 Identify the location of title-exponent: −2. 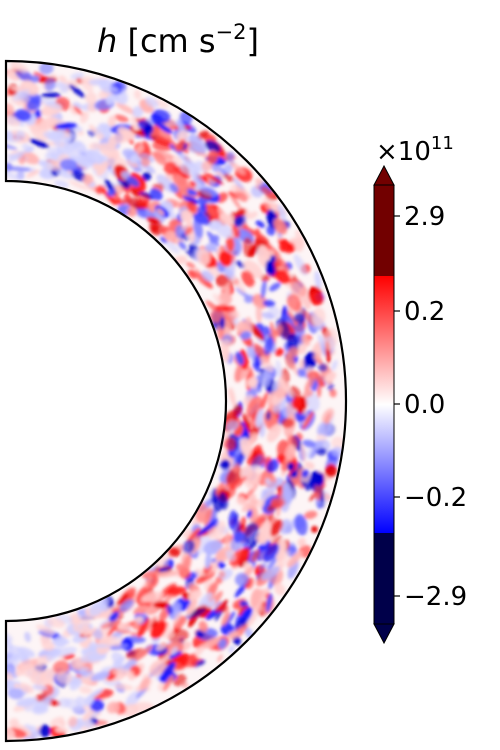
(231, 32).